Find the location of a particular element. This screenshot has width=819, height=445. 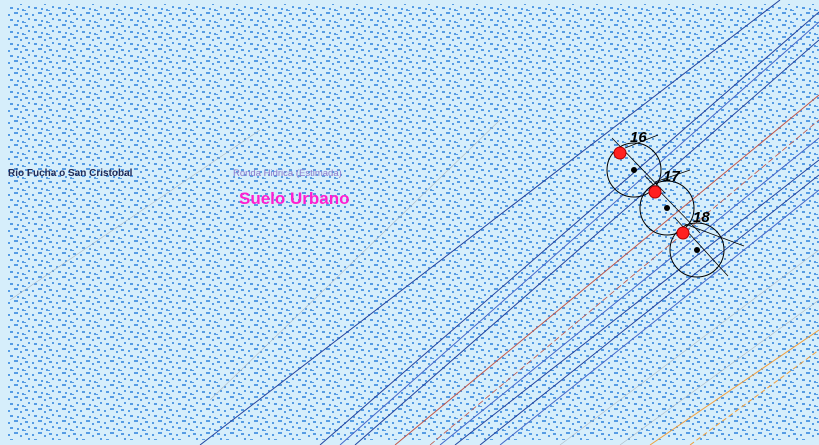

survey-point-16: 16 is located at coordinates (636, 163).